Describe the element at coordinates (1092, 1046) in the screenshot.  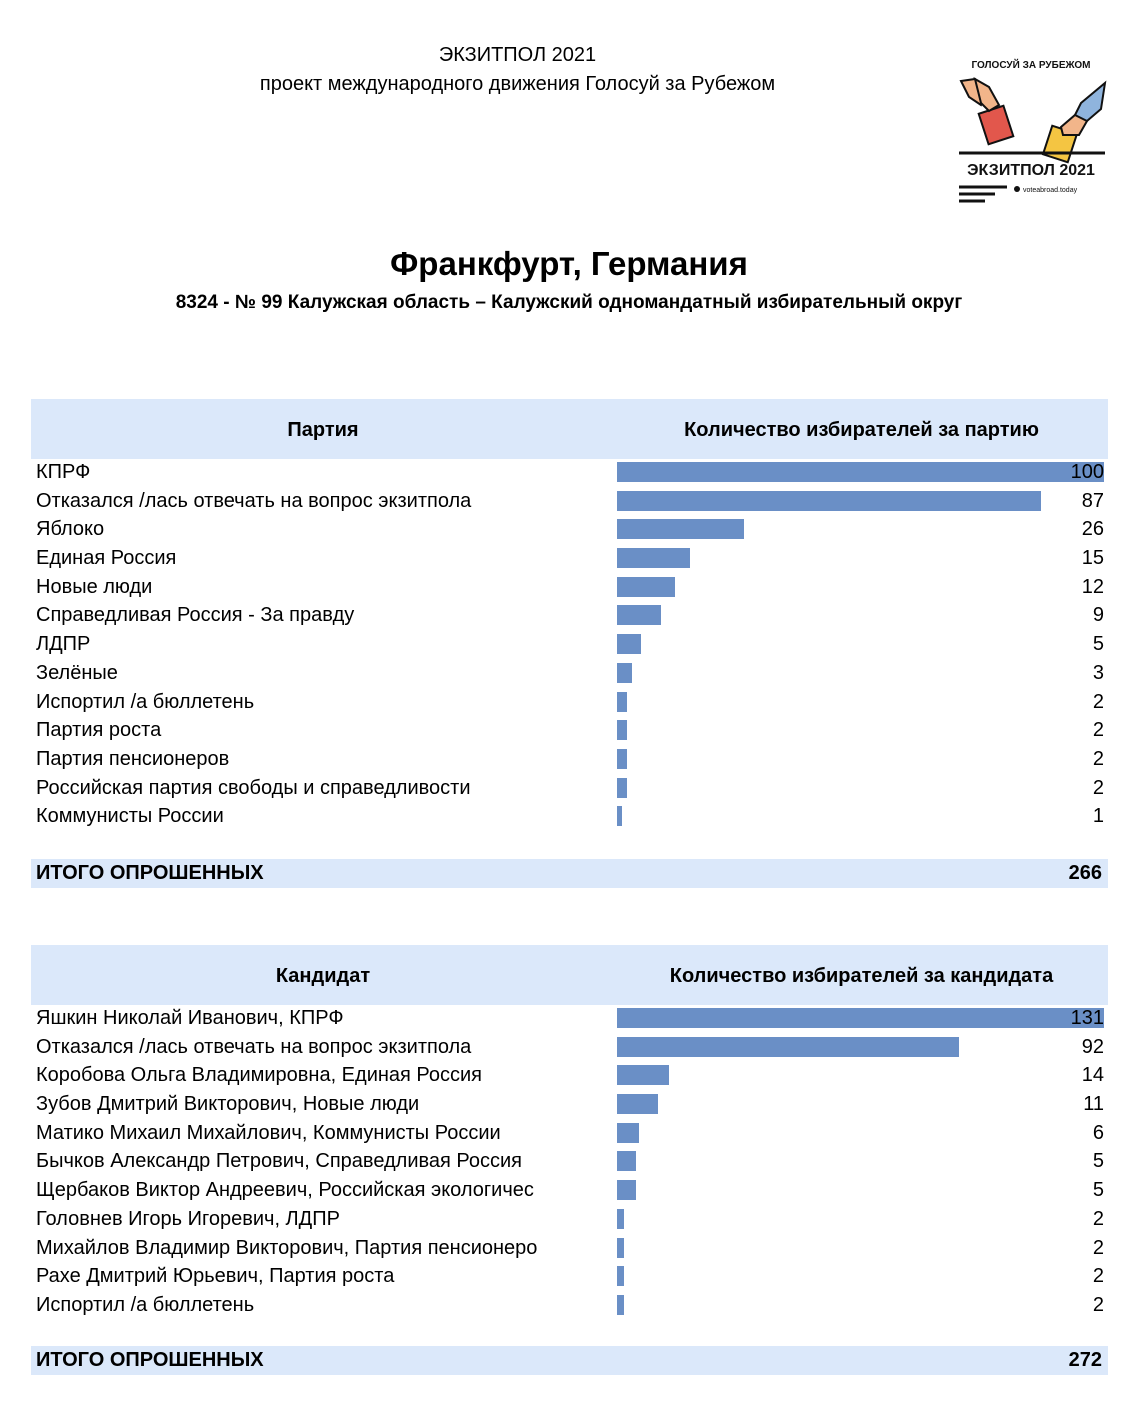
I see `value-label: 92` at that location.